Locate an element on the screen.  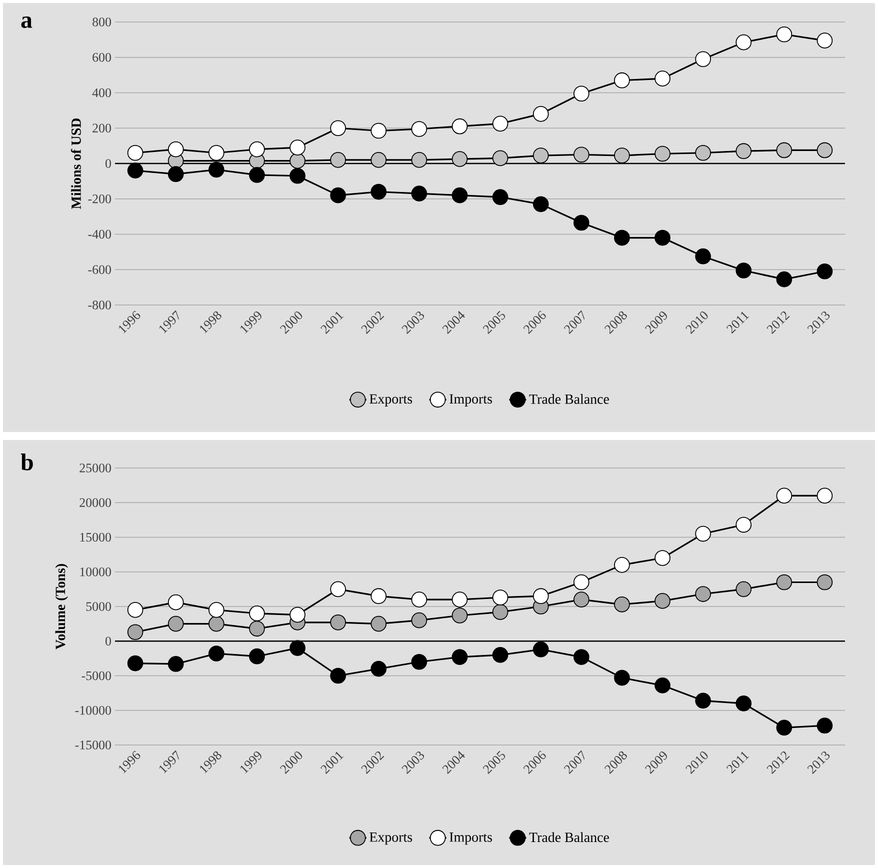
y-tick-label: -5000 is located at coordinates (96, 675).